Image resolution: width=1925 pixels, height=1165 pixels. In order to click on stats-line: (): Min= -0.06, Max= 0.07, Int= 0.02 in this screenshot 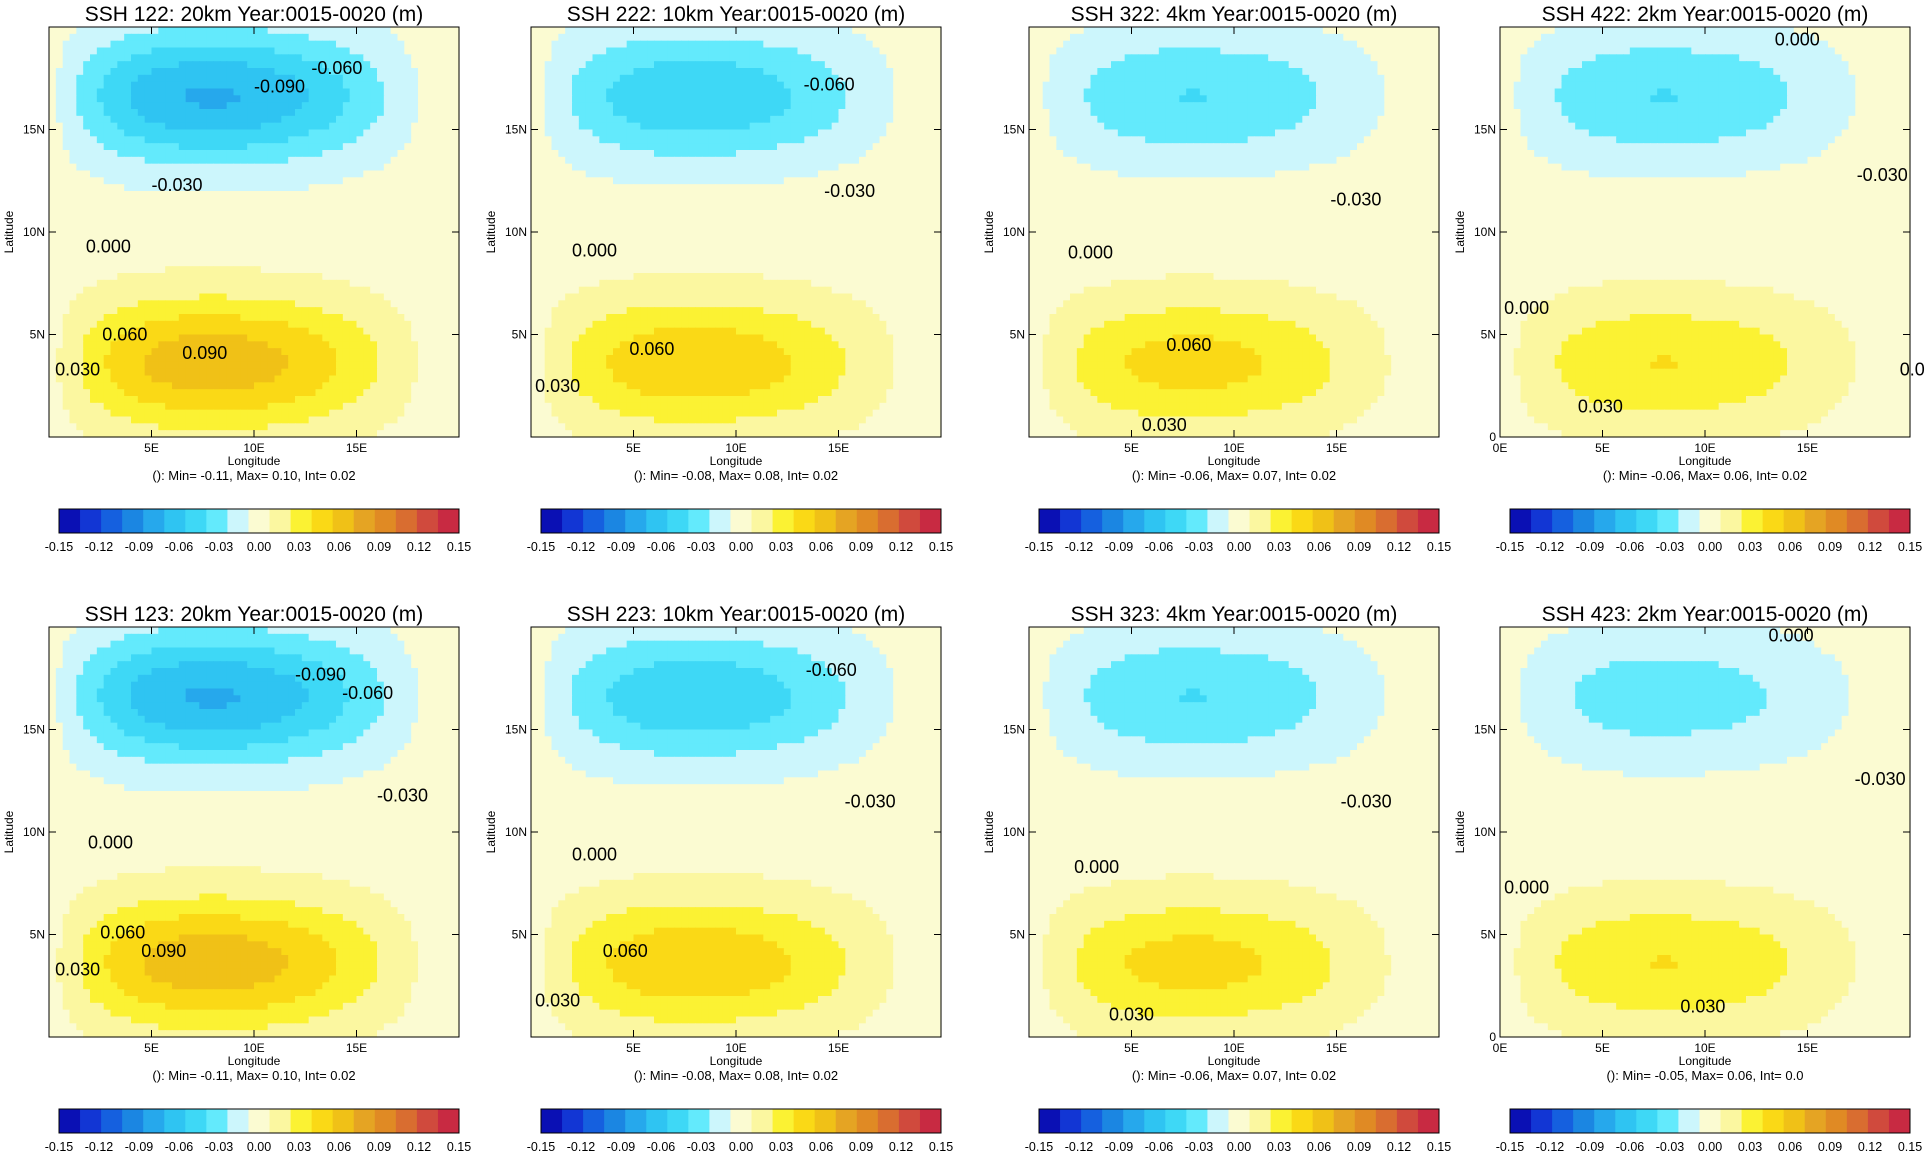, I will do `click(1234, 1075)`.